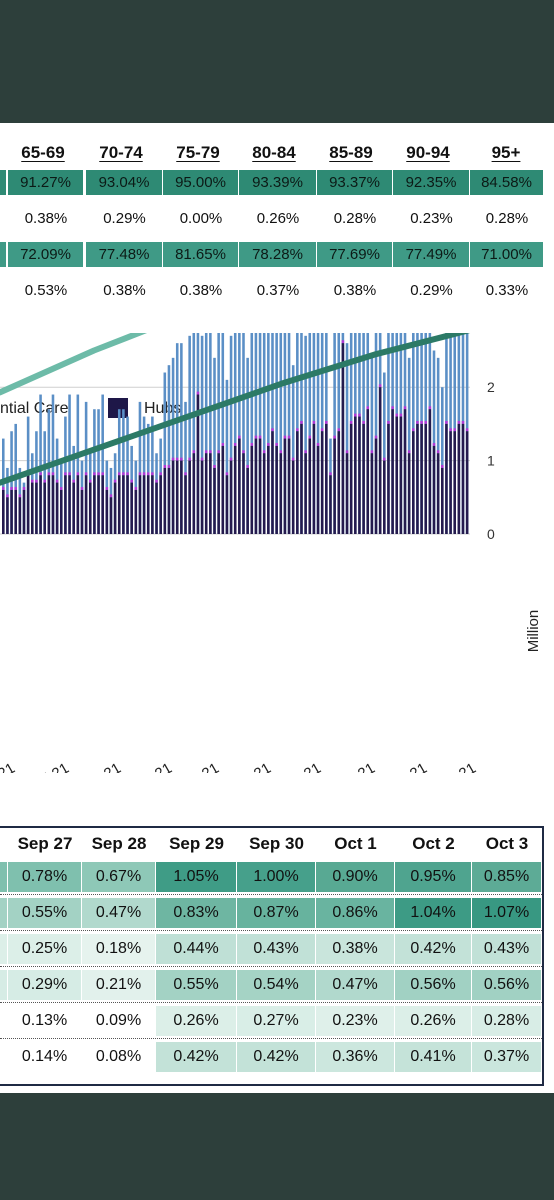 This screenshot has height=1200, width=554. What do you see at coordinates (431, 254) in the screenshot?
I see `age-cell: 77.49%` at bounding box center [431, 254].